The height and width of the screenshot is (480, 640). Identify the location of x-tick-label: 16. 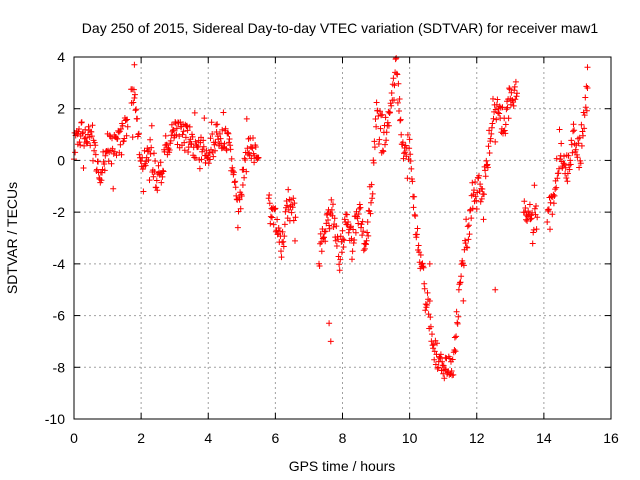
(611, 438).